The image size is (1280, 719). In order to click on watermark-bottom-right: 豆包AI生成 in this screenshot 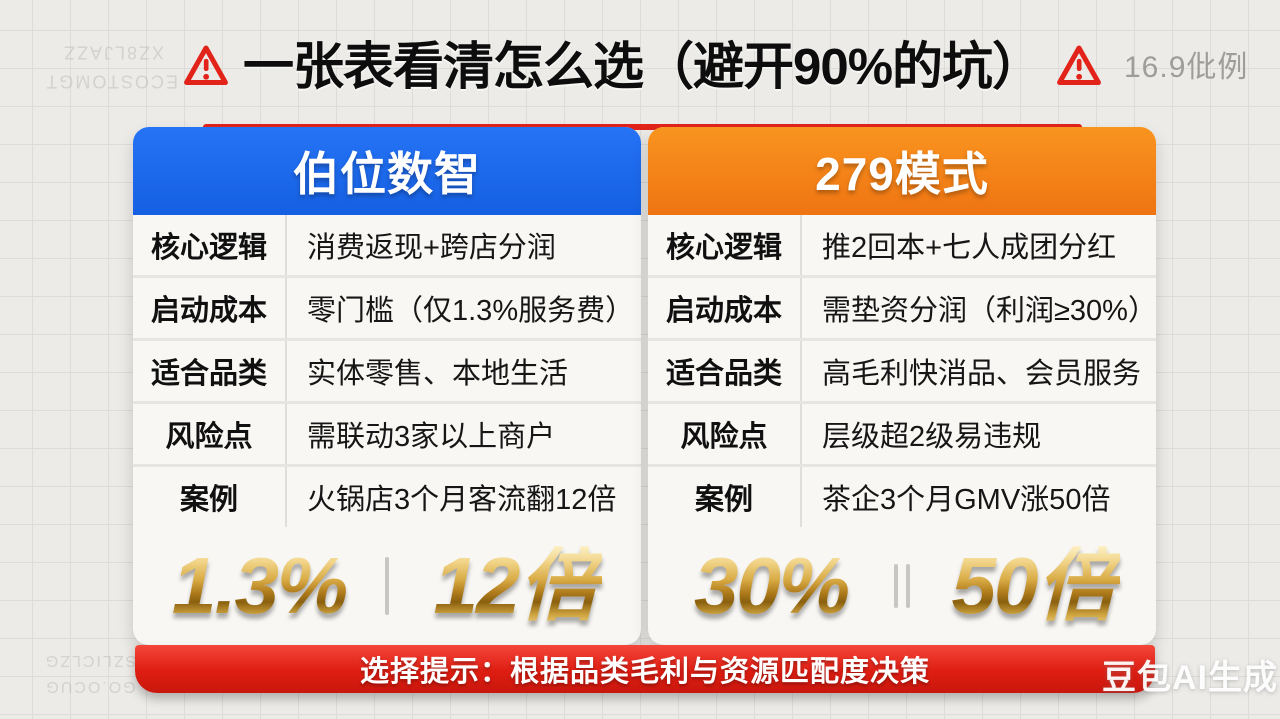, I will do `click(1190, 678)`.